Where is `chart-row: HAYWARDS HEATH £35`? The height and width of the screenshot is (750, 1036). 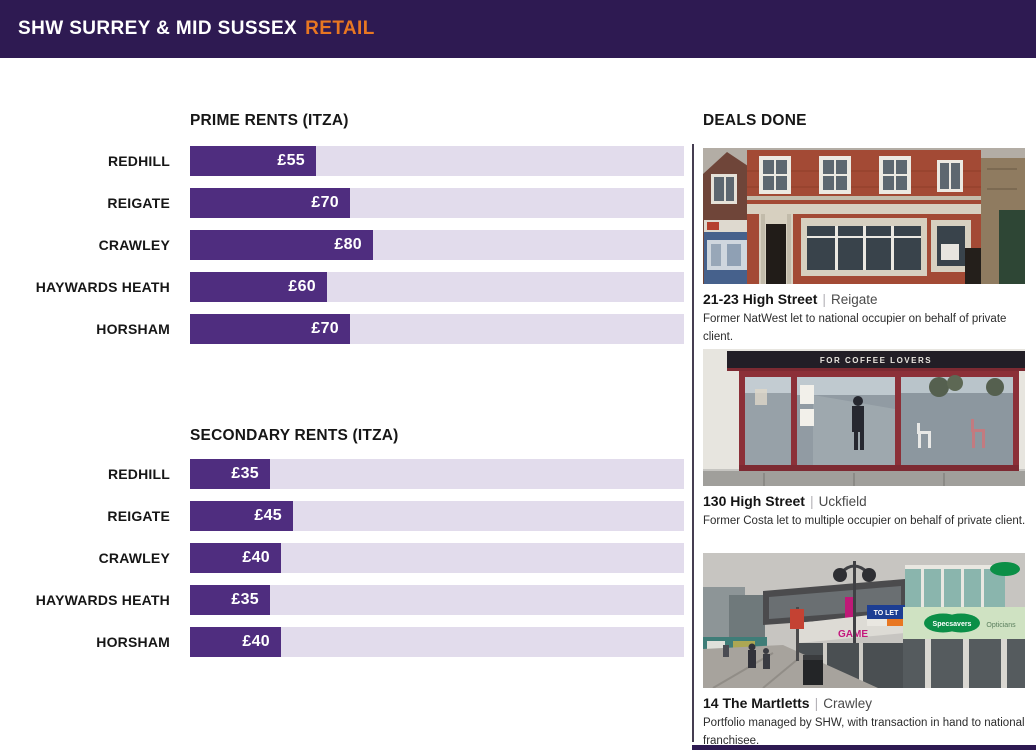 chart-row: HAYWARDS HEATH £35 is located at coordinates (342, 600).